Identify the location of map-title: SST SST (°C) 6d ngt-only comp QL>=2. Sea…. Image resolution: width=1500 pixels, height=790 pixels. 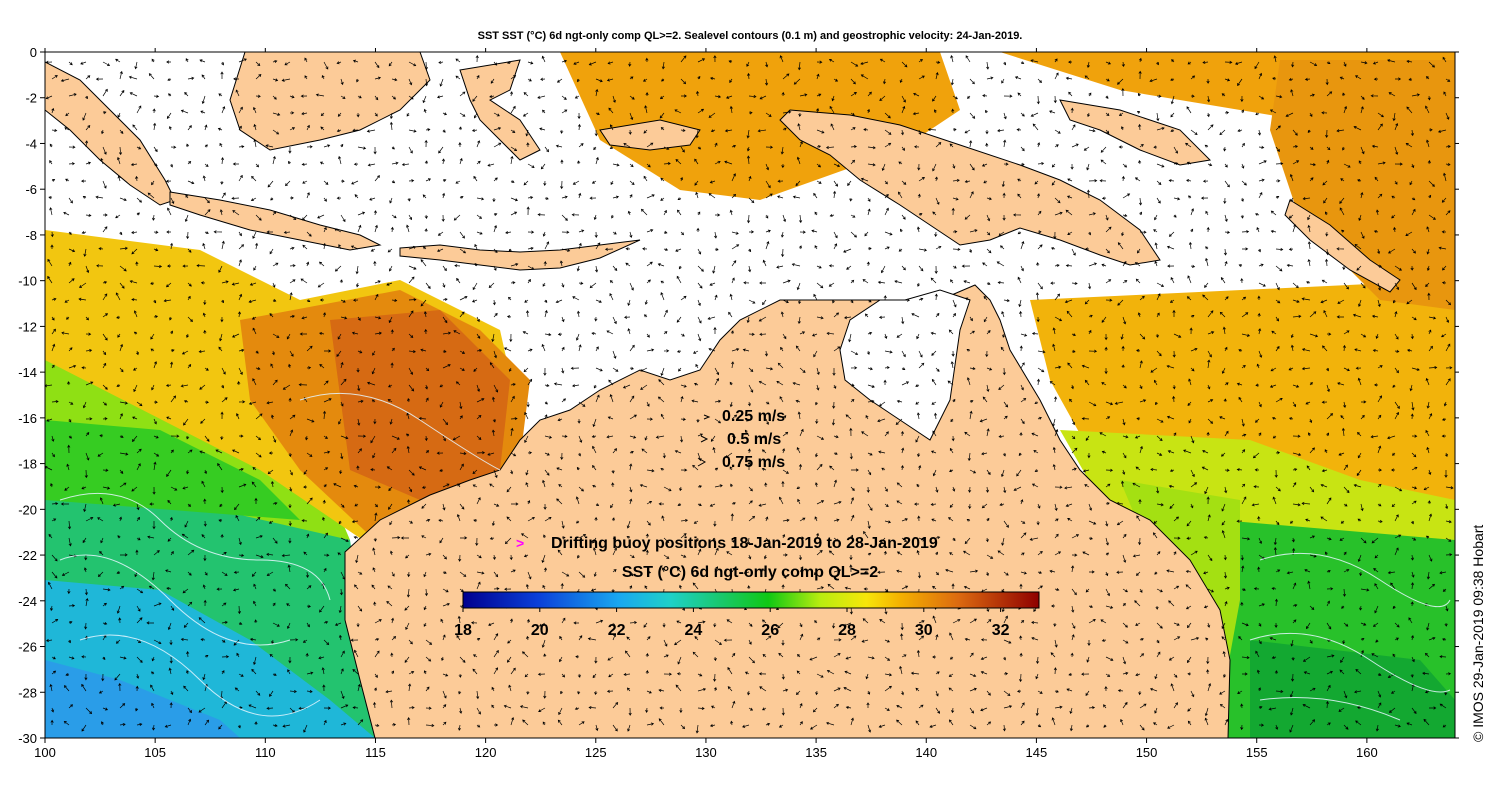
(750, 36).